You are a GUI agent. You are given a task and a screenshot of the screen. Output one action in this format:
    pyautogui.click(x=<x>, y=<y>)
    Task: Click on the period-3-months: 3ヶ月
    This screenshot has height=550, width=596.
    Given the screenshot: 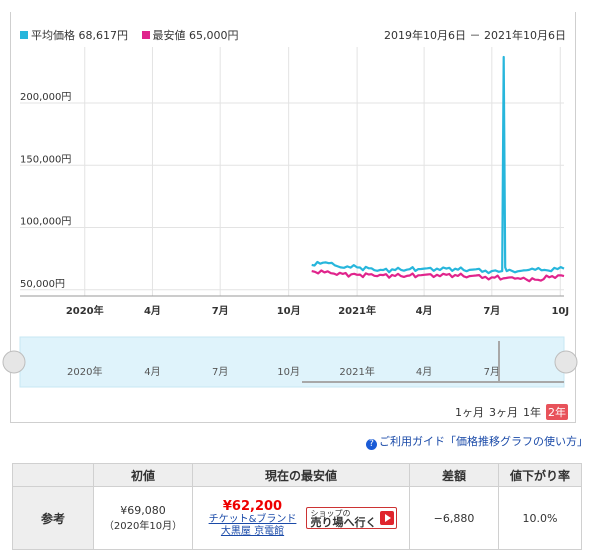 What is the action you would take?
    pyautogui.click(x=503, y=412)
    